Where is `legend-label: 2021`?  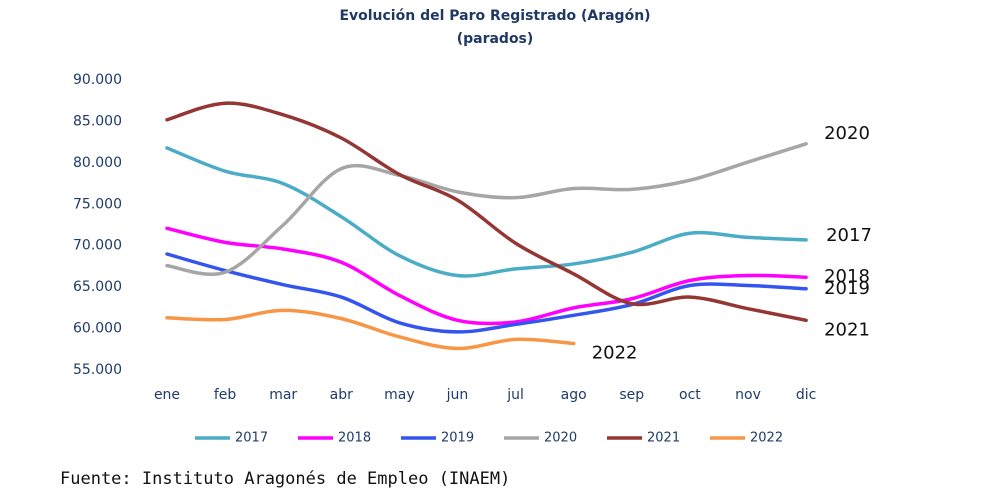 legend-label: 2021 is located at coordinates (663, 438).